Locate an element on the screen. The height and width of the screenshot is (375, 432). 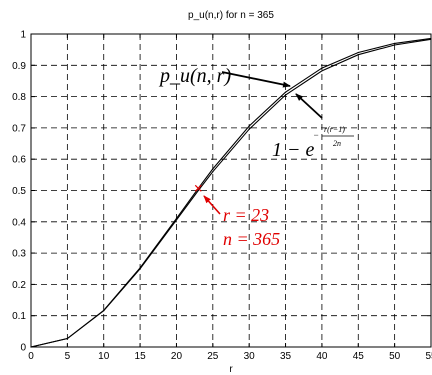
x-tick-label: 0 is located at coordinates (31, 356).